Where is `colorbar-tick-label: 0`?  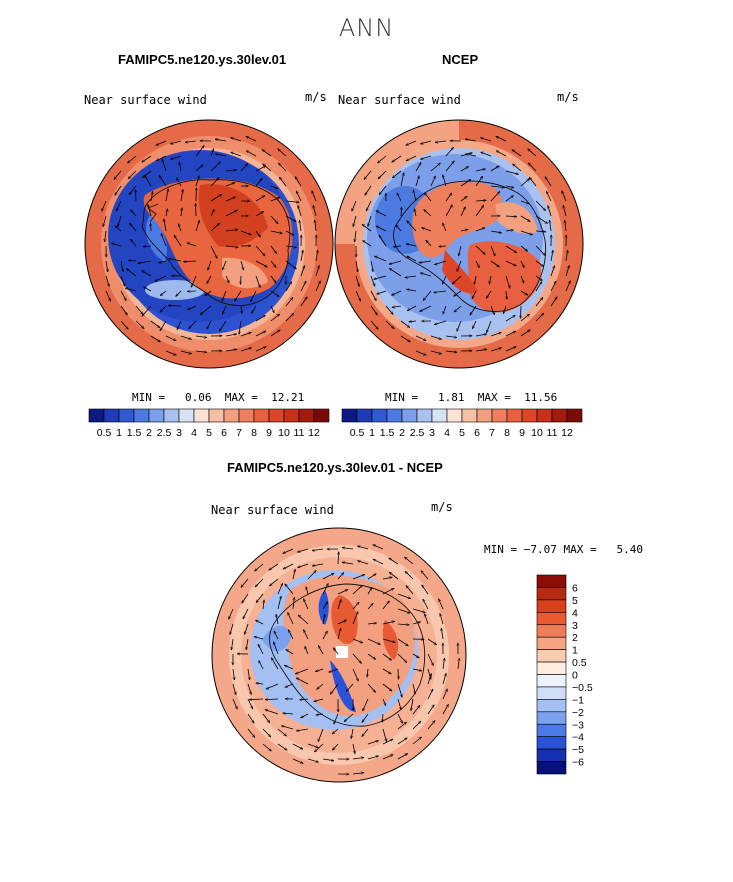 colorbar-tick-label: 0 is located at coordinates (575, 676).